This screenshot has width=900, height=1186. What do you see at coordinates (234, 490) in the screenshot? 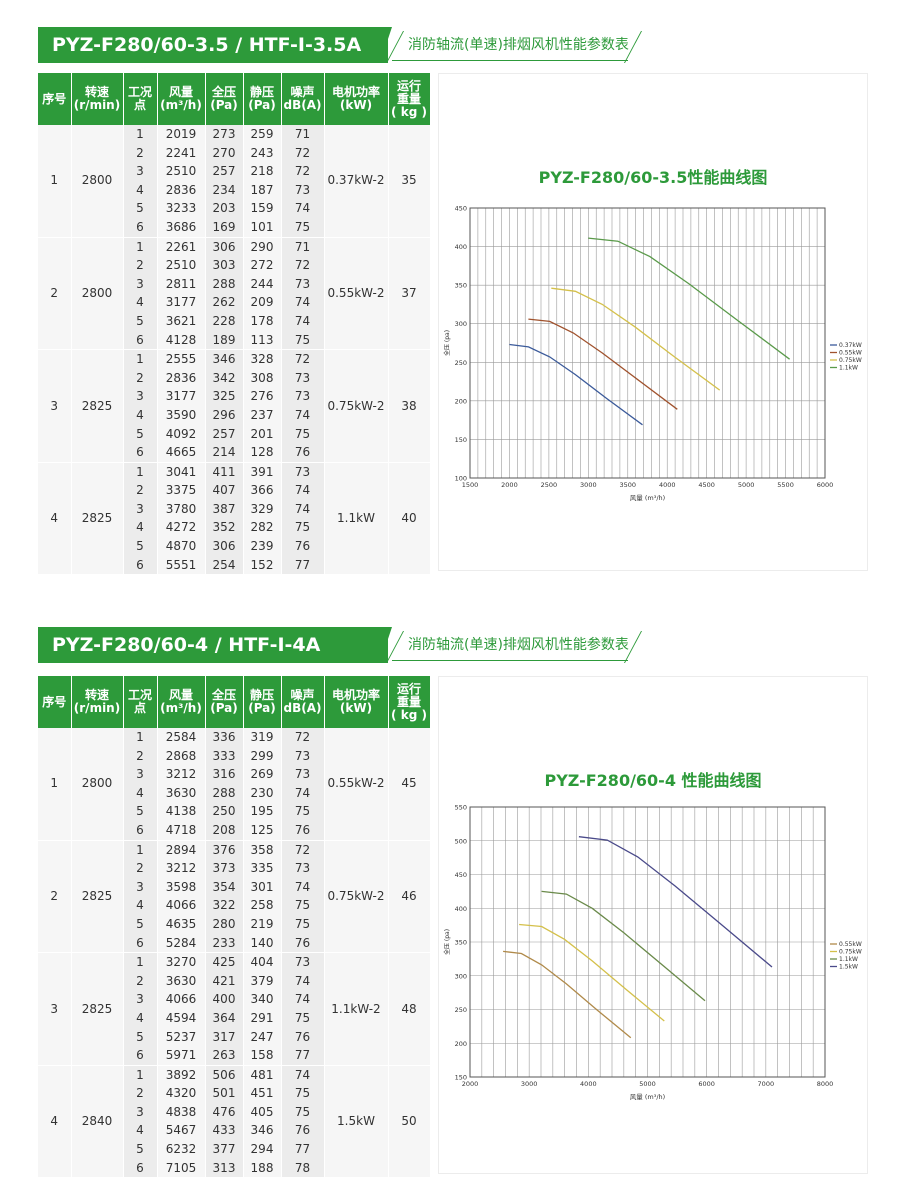
I see `table-row: 2 3375 407 366 74` at bounding box center [234, 490].